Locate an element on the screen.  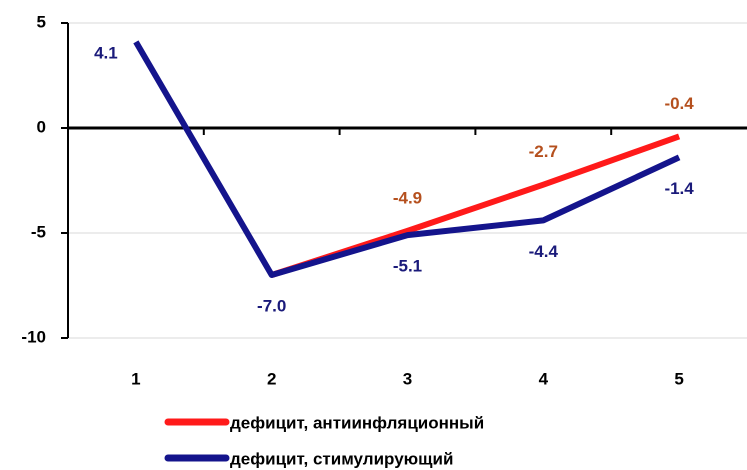
y-tick-label: -5 is located at coordinates (38, 231).